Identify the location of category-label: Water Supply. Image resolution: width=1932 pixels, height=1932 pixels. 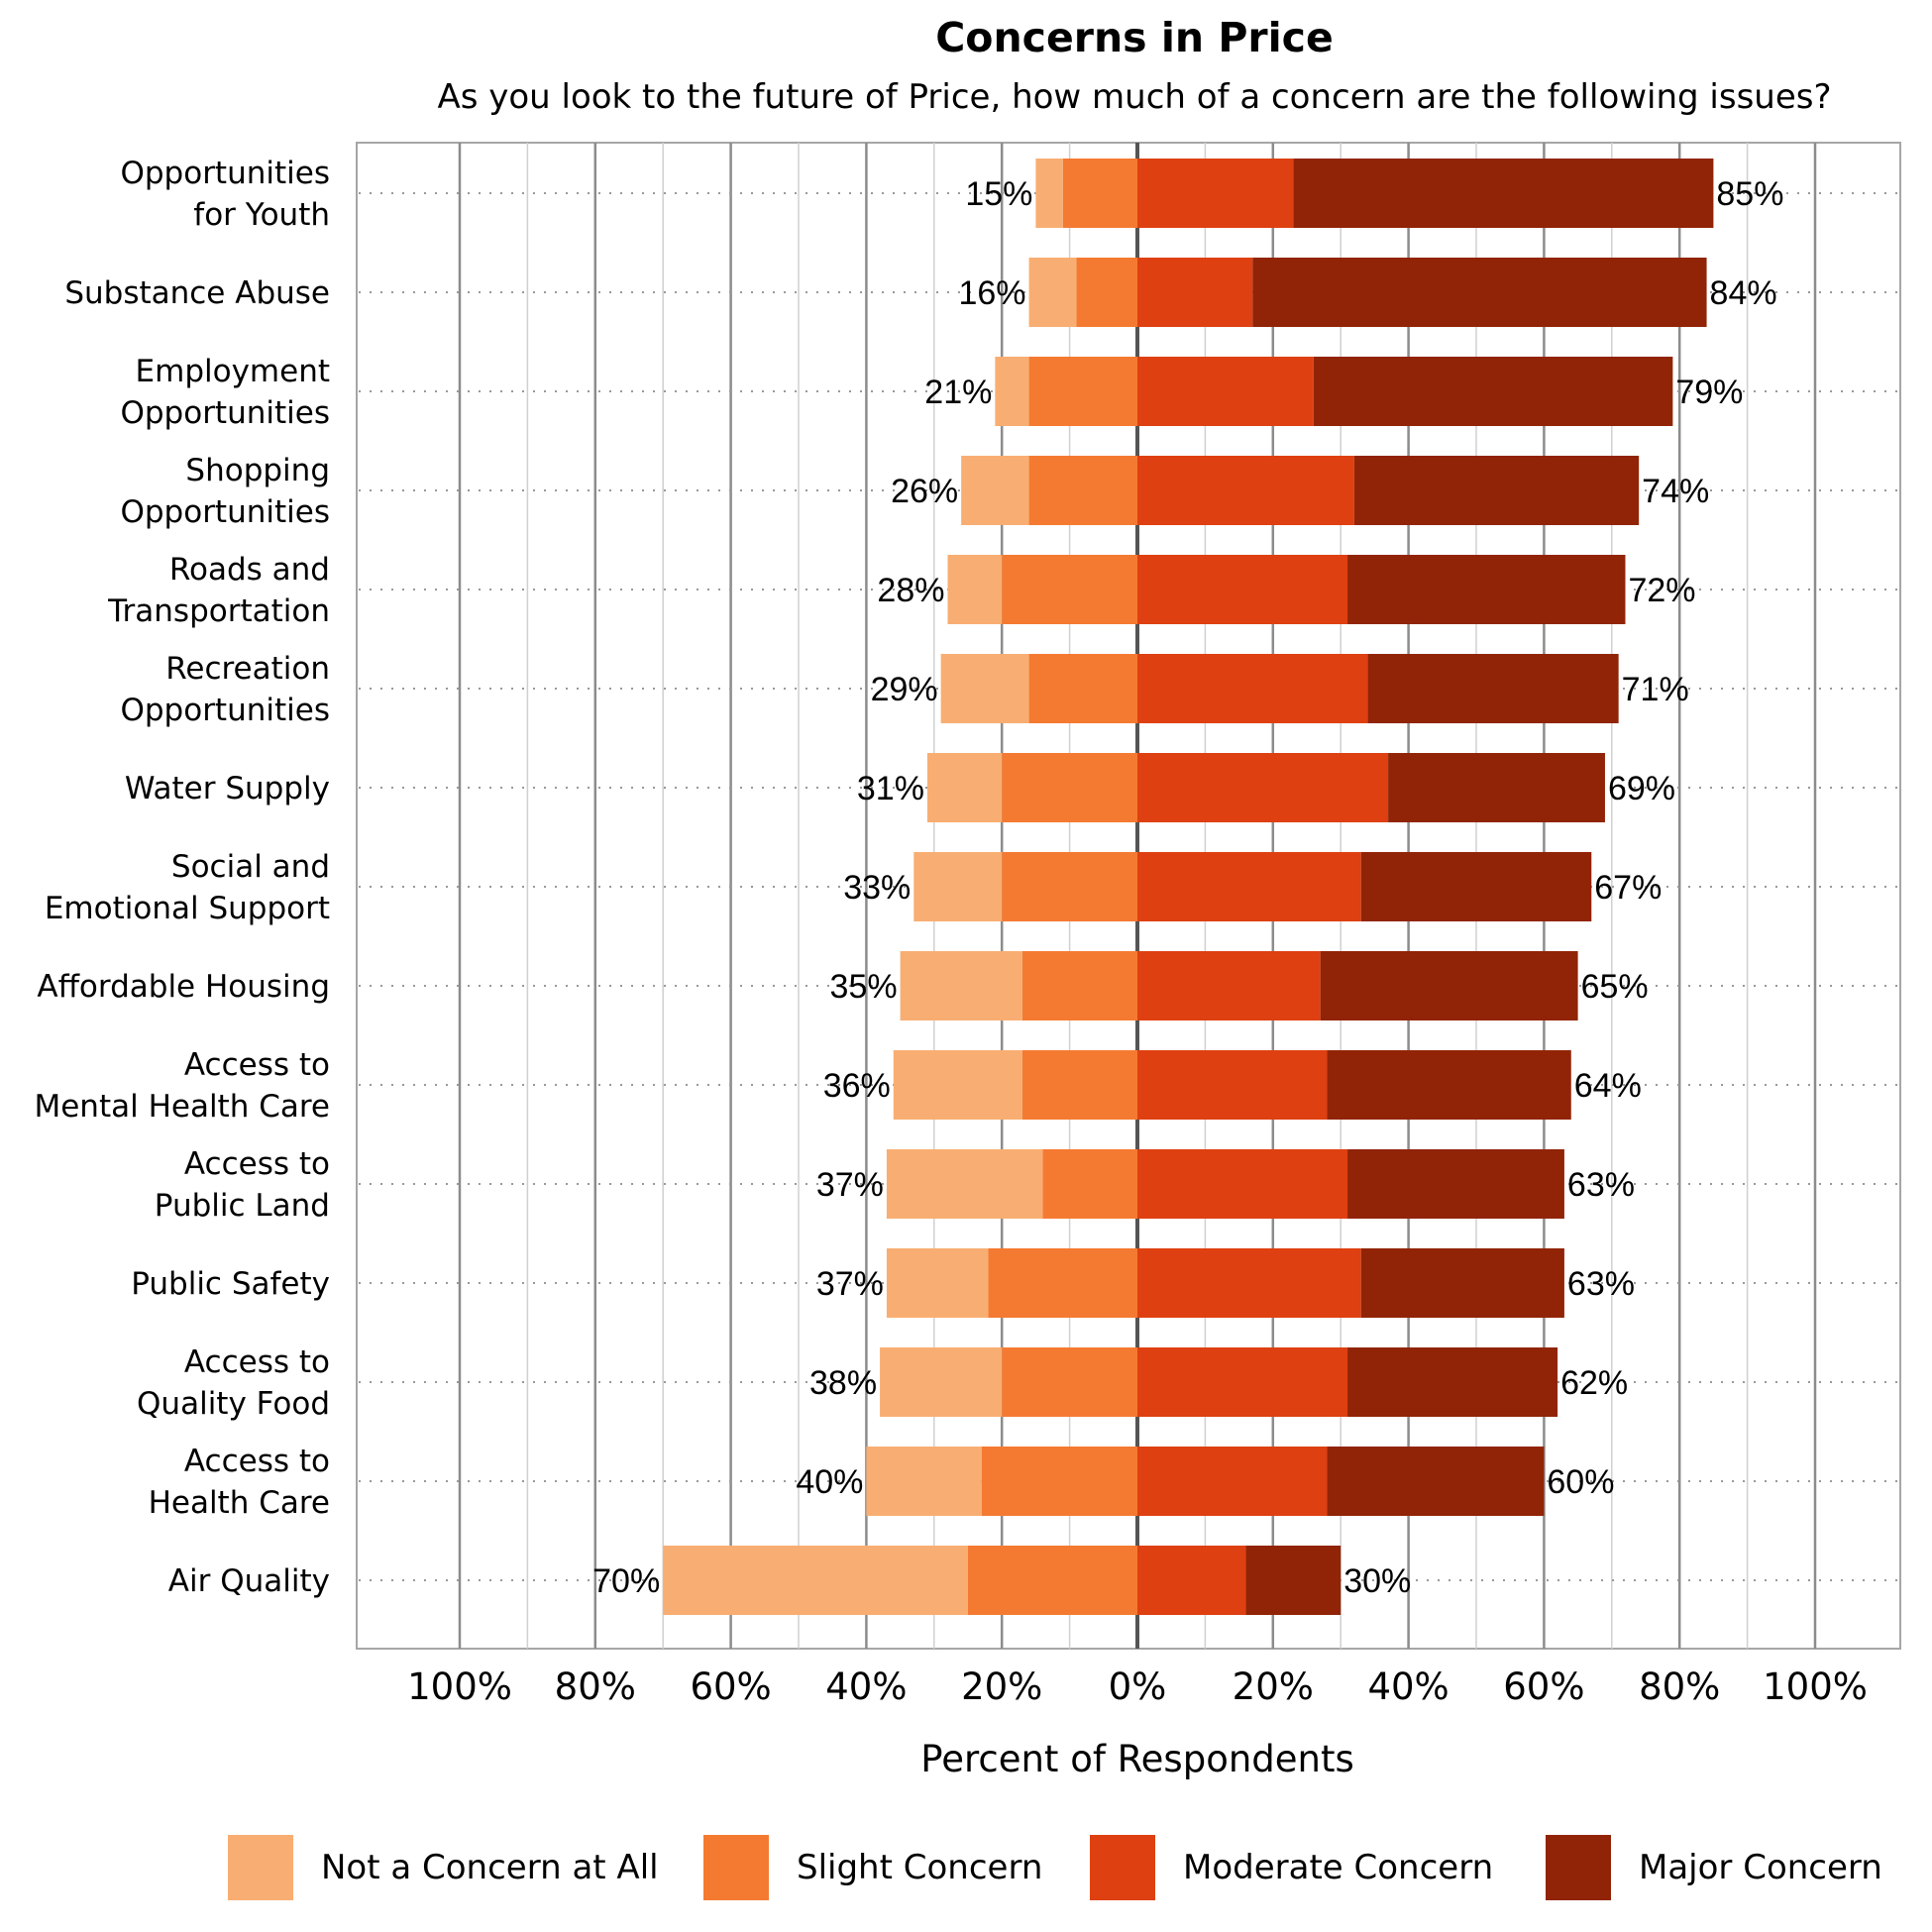
(227, 788).